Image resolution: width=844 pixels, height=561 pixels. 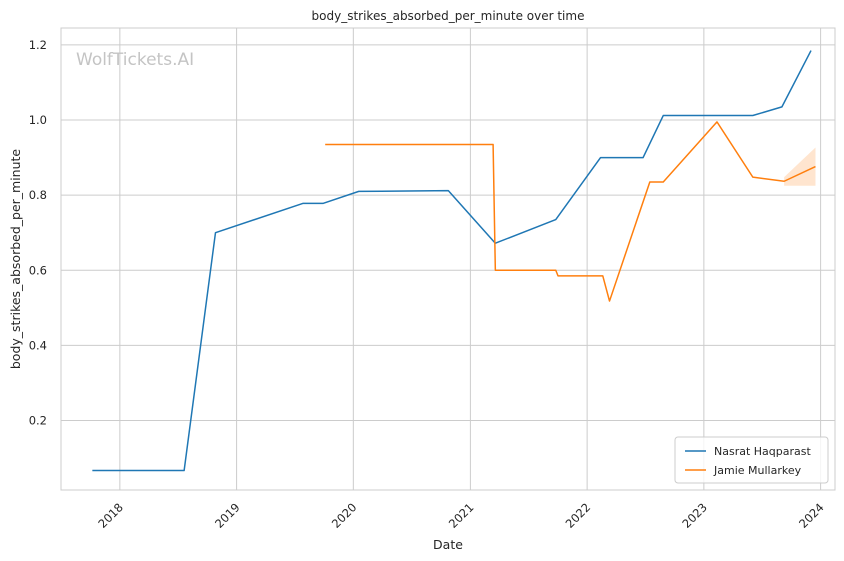 What do you see at coordinates (135, 60) in the screenshot?
I see `watermark: WolfTickets.AI` at bounding box center [135, 60].